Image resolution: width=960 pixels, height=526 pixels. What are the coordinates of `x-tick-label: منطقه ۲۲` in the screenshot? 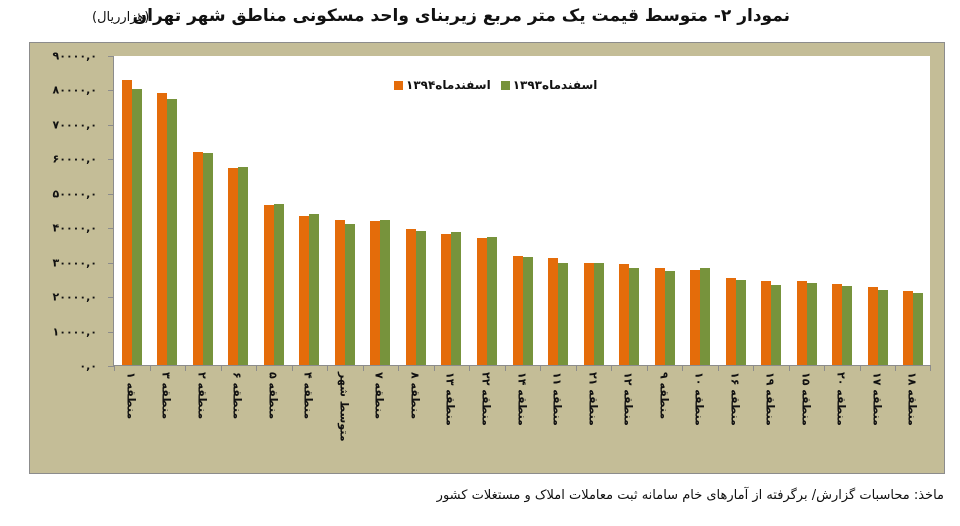 It's located at (486, 399).